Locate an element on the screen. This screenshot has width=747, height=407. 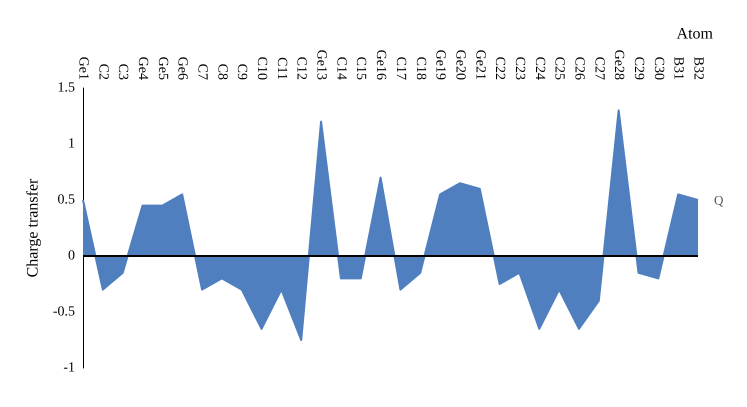
x-tick-label: Ge4 is located at coordinates (142, 68).